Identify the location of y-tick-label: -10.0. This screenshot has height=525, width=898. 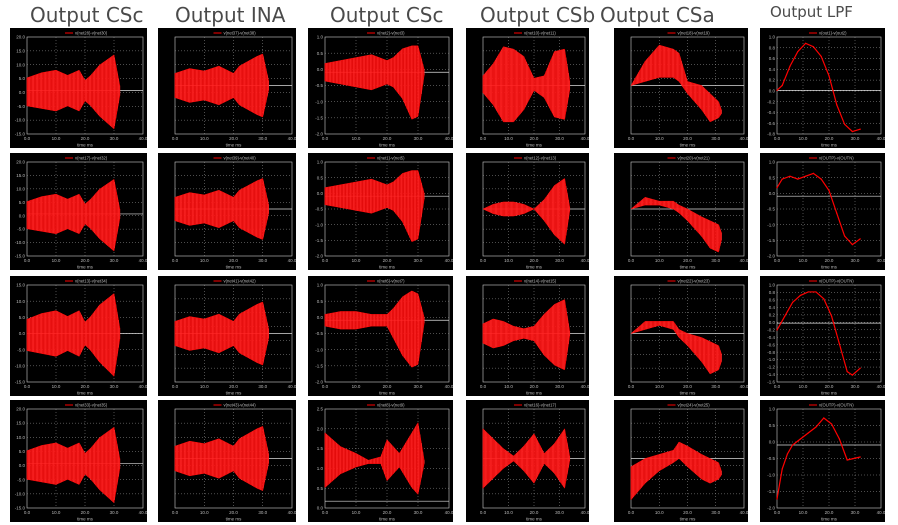
(20, 242).